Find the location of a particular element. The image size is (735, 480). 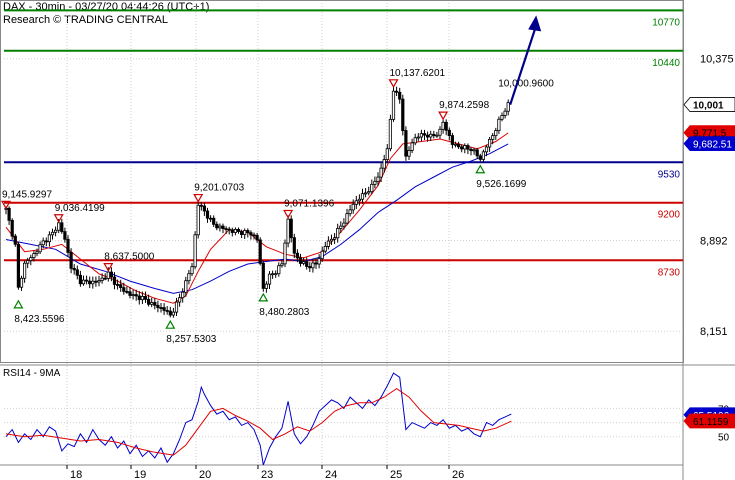

rsi-series-9ma is located at coordinates (258, 421).